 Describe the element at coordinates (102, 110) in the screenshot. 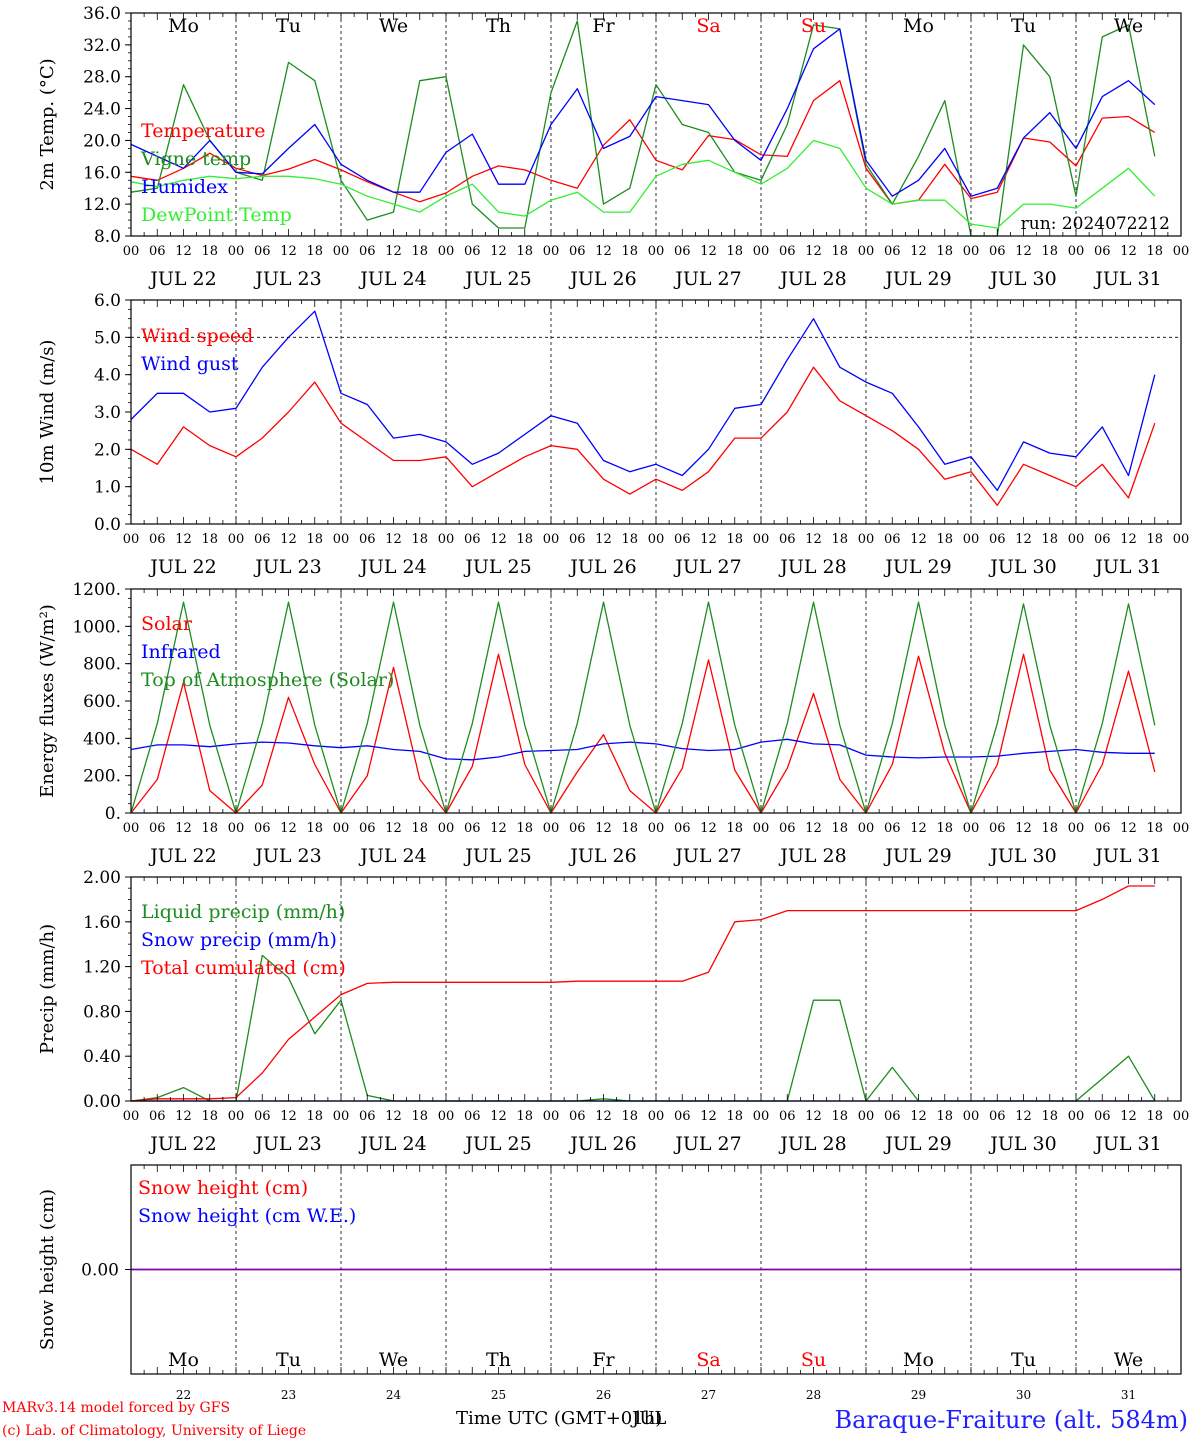

I see `y-tick-label: 24.0` at that location.